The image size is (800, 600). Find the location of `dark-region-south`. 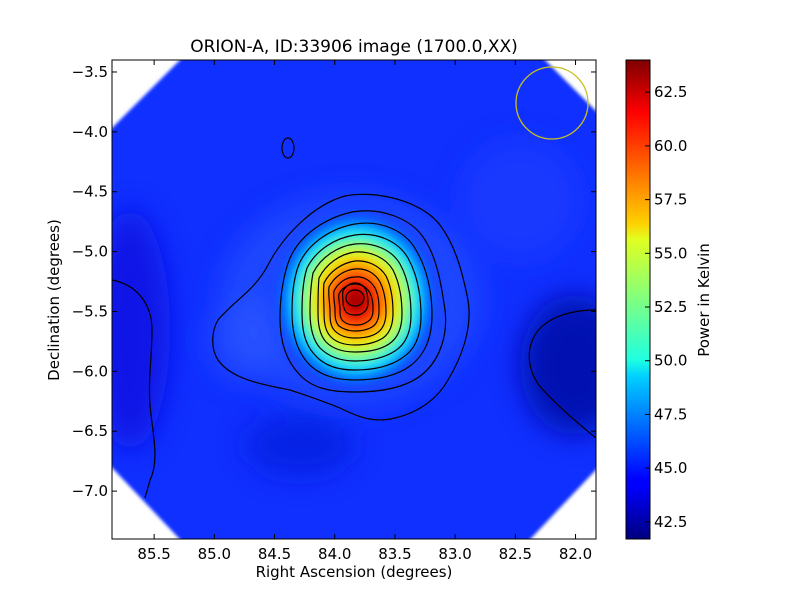

dark-region-south is located at coordinates (300, 445).